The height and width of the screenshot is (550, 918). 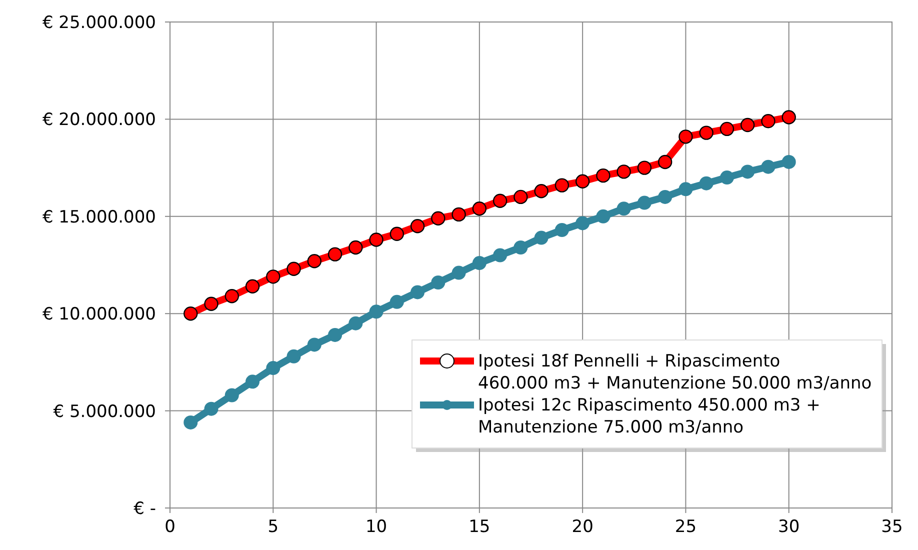 What do you see at coordinates (99, 314) in the screenshot?
I see `y-tick-label: € 10.000.000` at bounding box center [99, 314].